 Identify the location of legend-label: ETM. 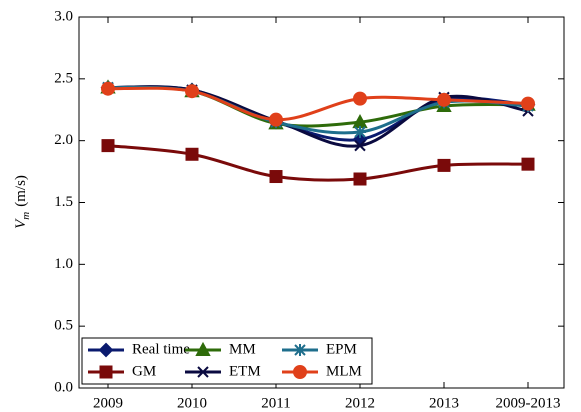
(245, 371).